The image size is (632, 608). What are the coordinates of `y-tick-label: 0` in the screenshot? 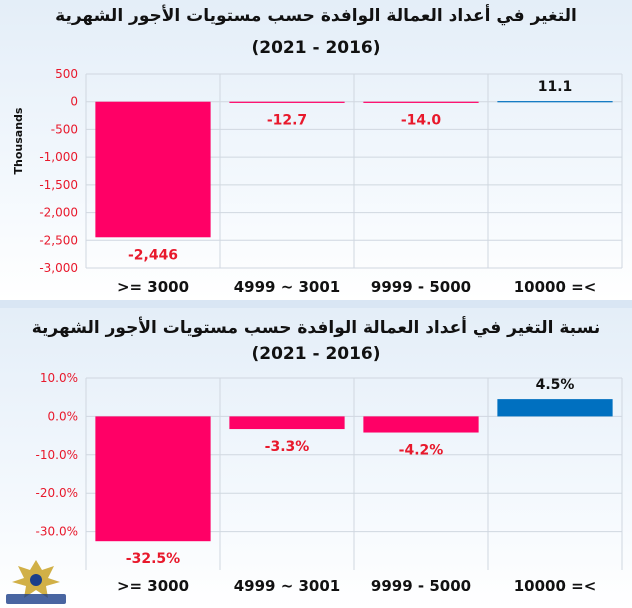 It's located at (74, 102).